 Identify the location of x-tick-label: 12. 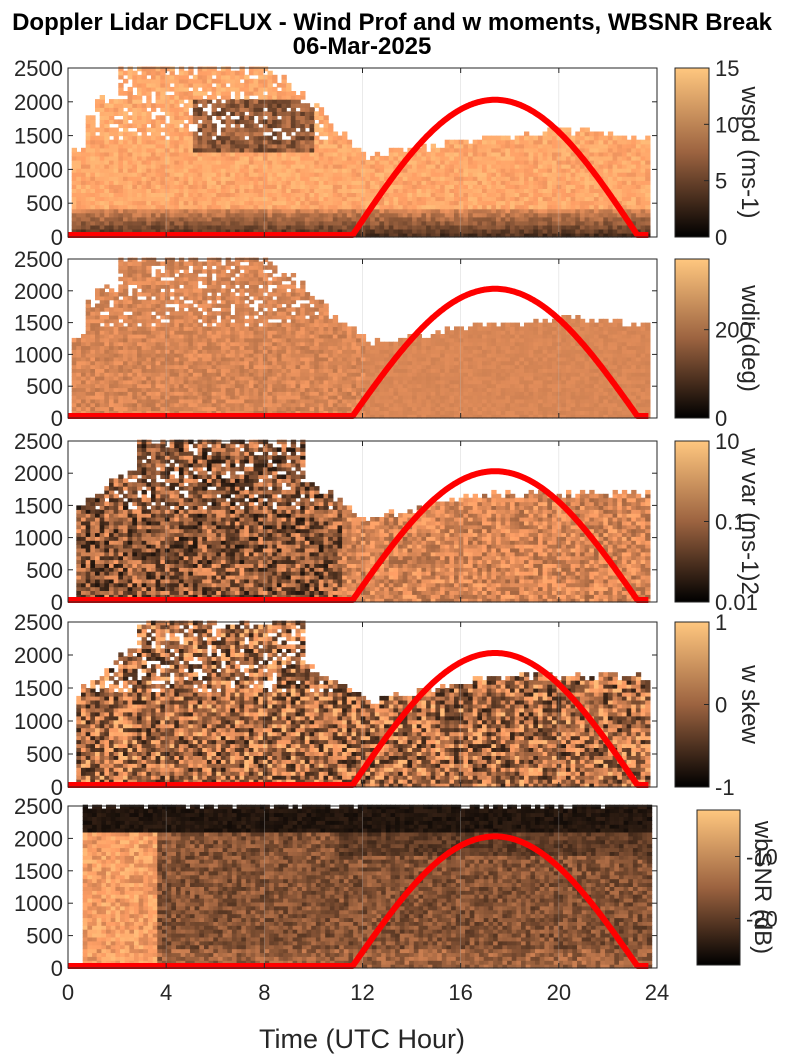
(362, 992).